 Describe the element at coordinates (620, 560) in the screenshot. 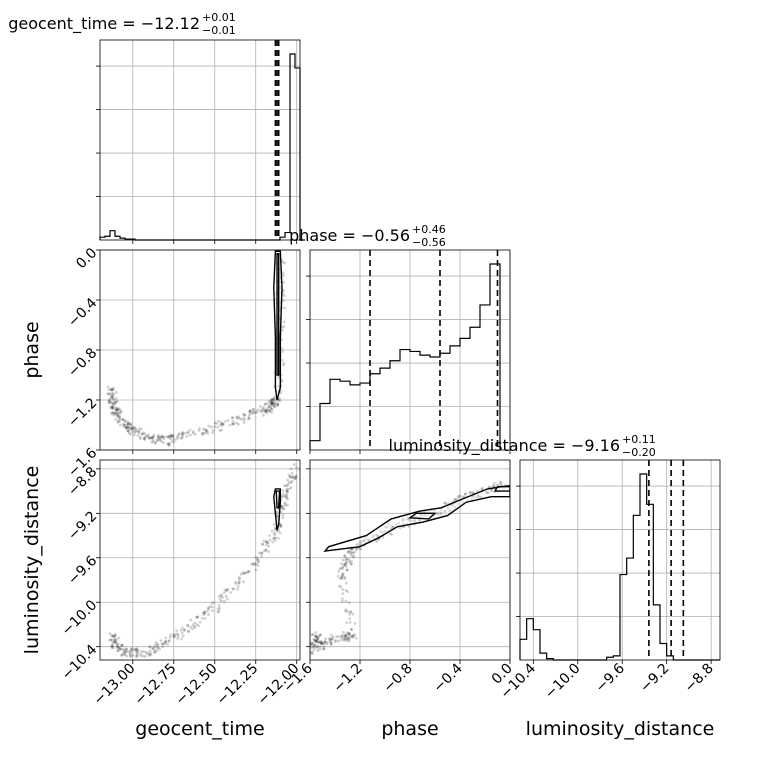

I see `axes-frame` at that location.